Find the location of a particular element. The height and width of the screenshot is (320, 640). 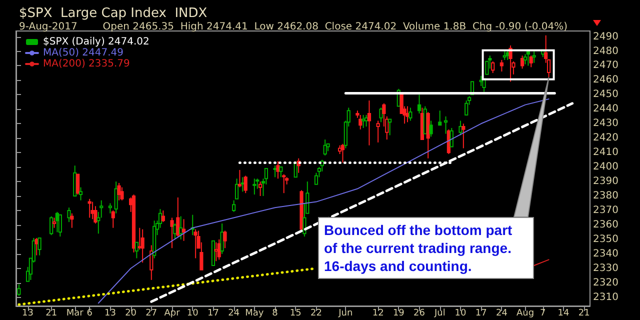

y-tick-label: 2440 is located at coordinates (605, 109).